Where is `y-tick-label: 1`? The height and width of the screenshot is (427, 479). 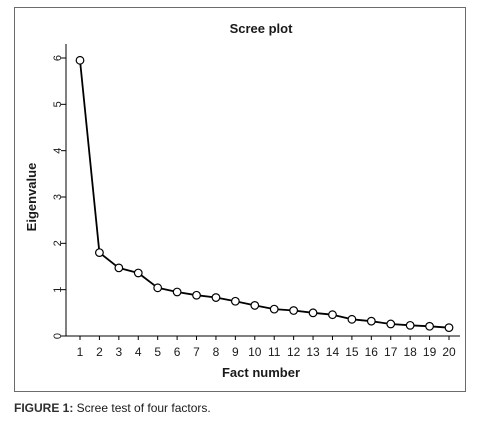
y-tick-label: 1 is located at coordinates (58, 290).